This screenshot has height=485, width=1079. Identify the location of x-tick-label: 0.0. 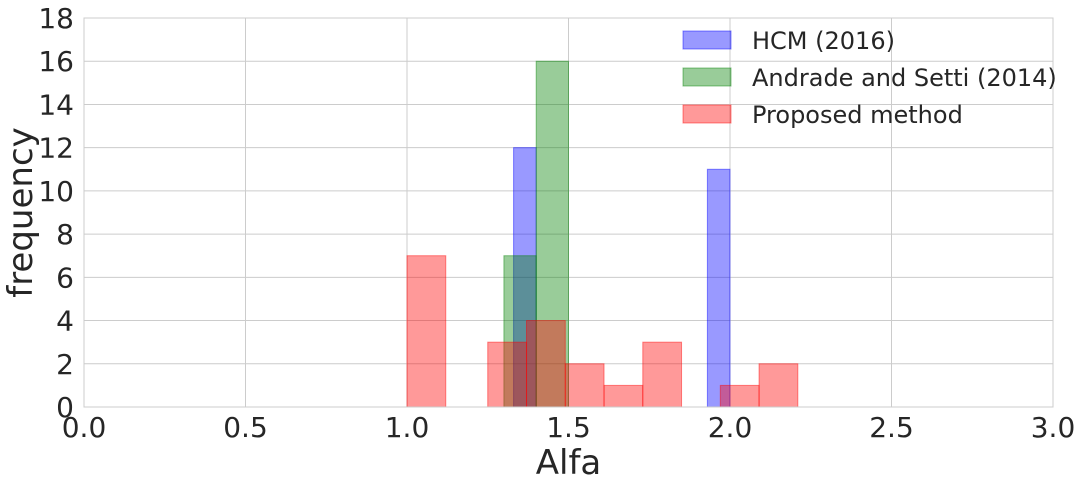
(84, 427).